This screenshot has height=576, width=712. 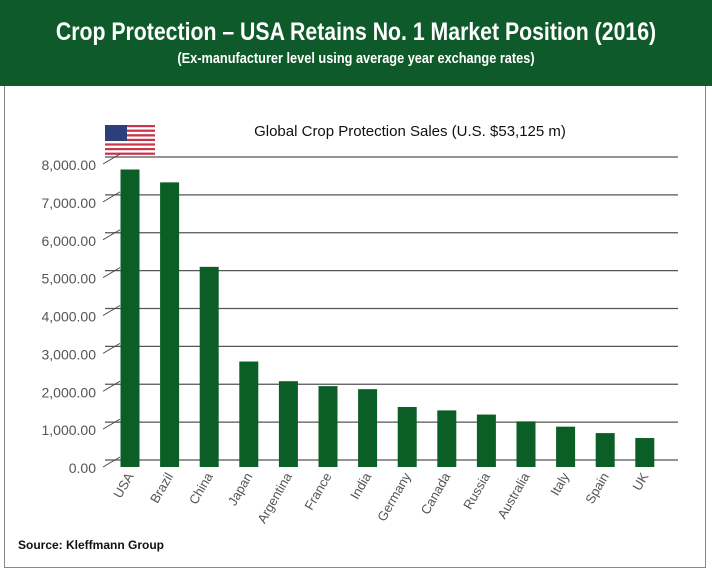 What do you see at coordinates (69, 430) in the screenshot?
I see `y-tick-label: 1,000.00` at bounding box center [69, 430].